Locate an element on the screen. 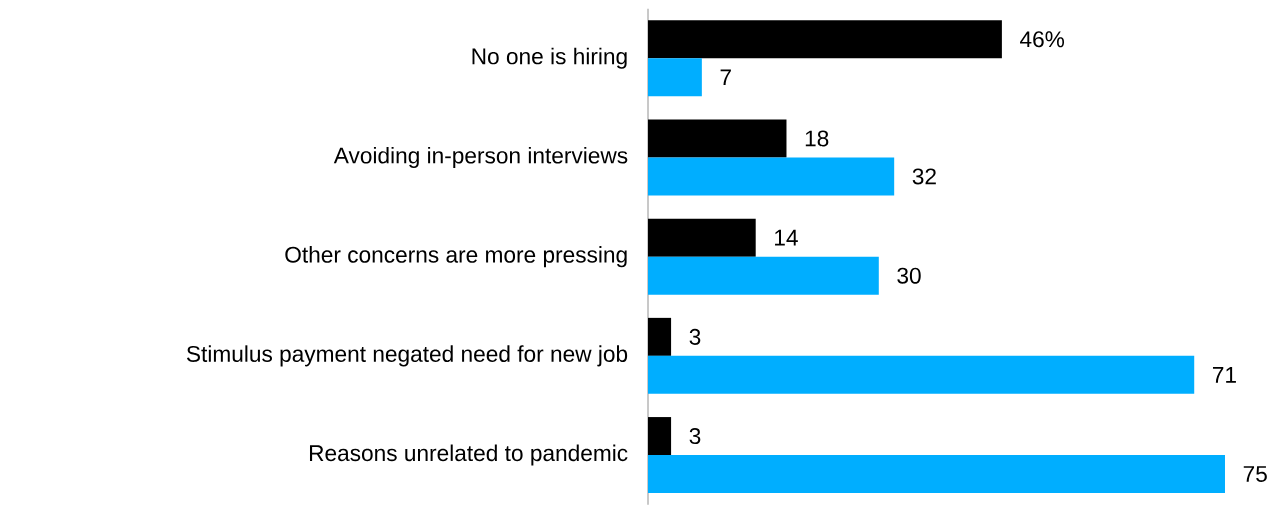  data-label: 71 is located at coordinates (1224, 375).